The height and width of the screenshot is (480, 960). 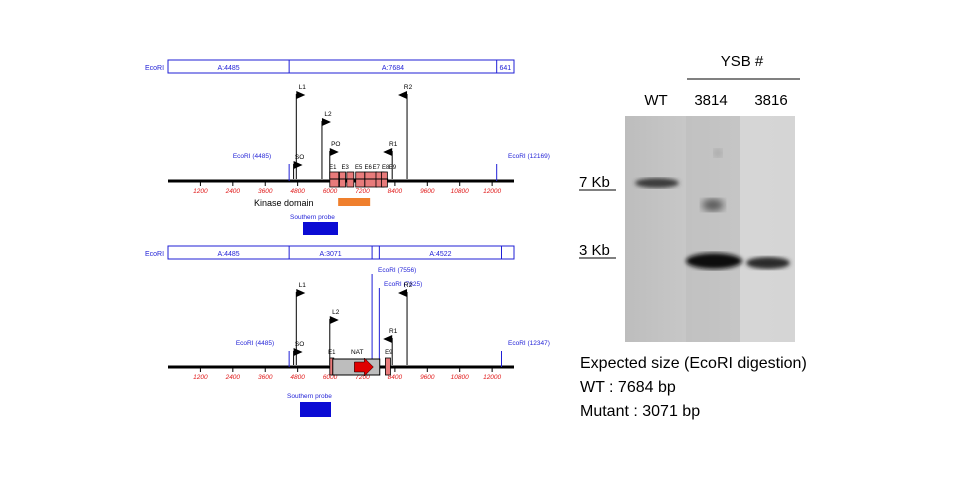 I want to click on lane-label: WT, so click(x=655, y=100).